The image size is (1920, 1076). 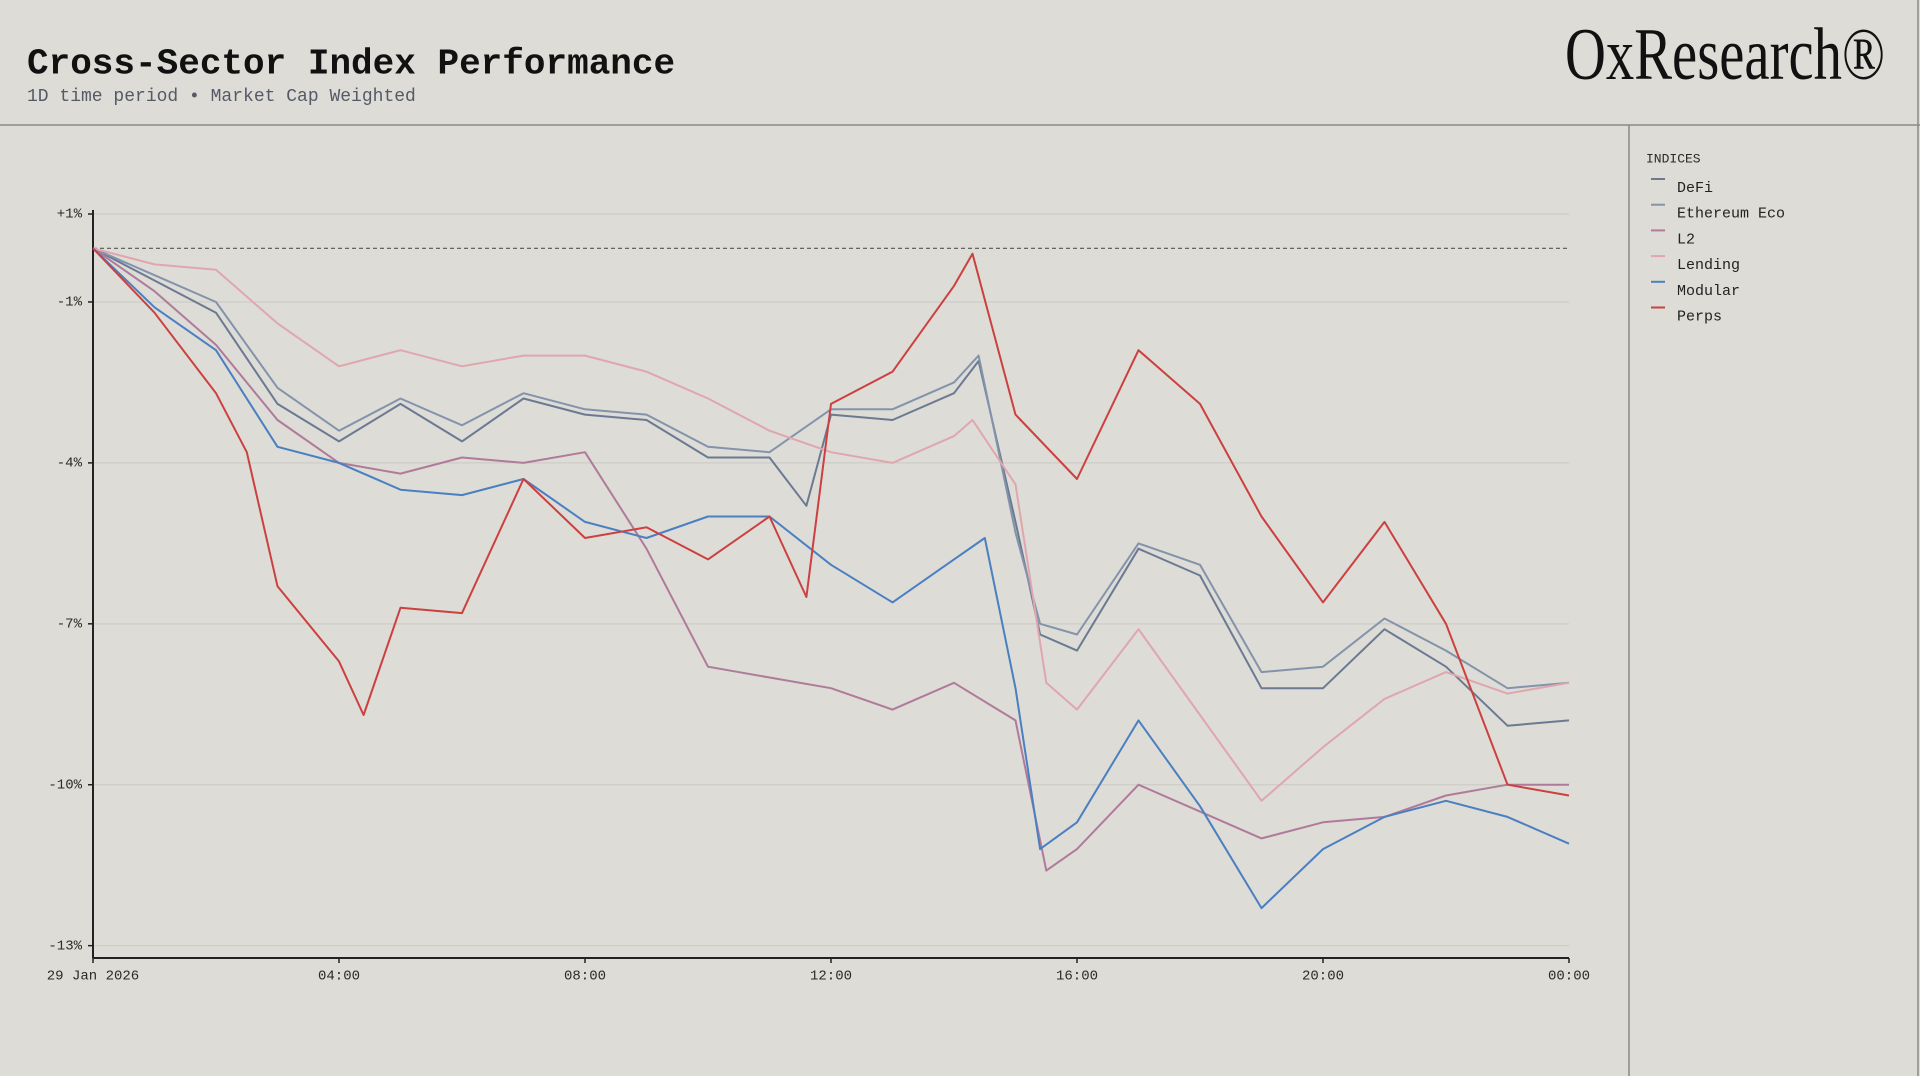 What do you see at coordinates (339, 977) in the screenshot?
I see `x-tick-label: 04:00` at bounding box center [339, 977].